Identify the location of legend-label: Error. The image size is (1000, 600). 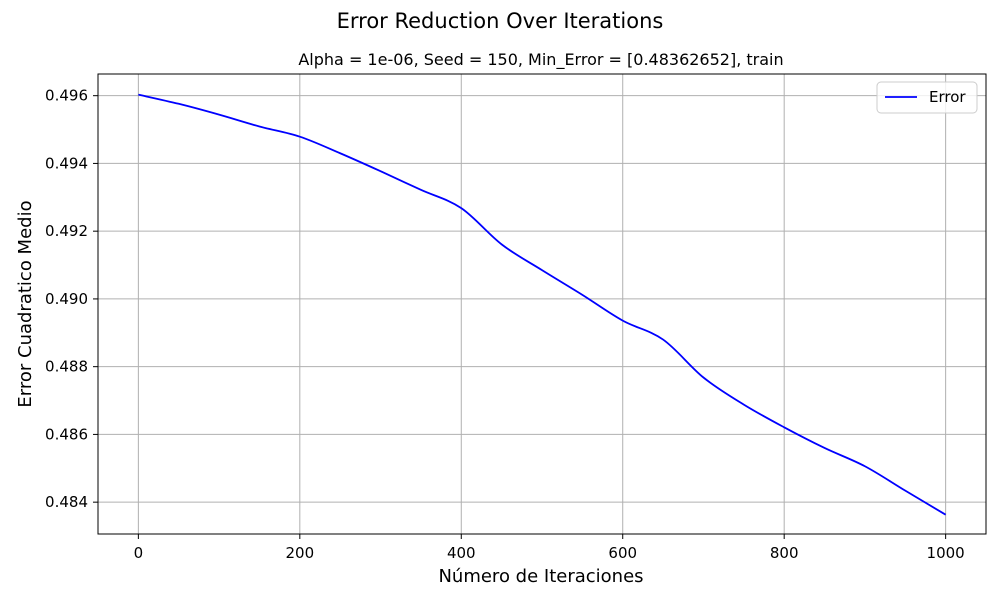
(947, 97).